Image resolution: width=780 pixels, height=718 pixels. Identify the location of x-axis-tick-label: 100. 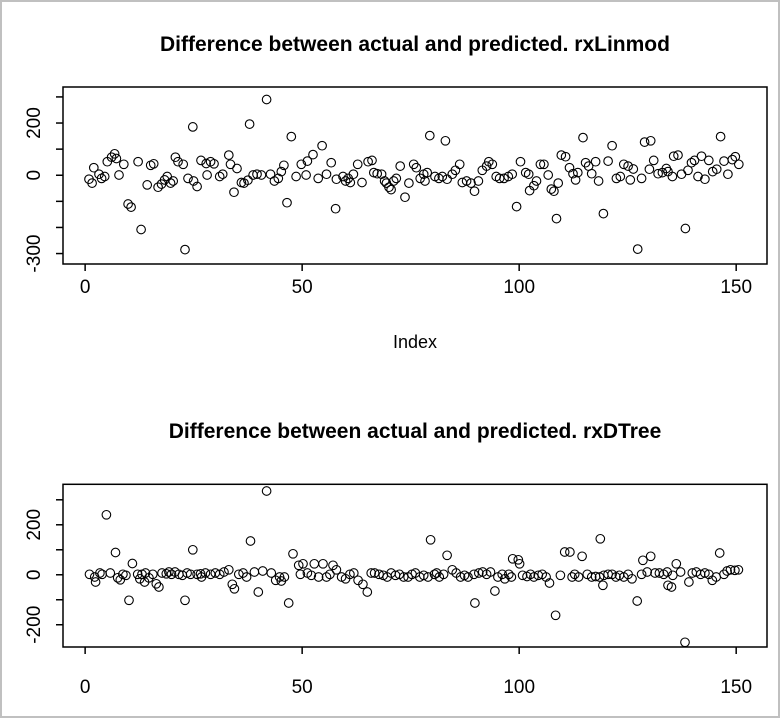
(519, 687).